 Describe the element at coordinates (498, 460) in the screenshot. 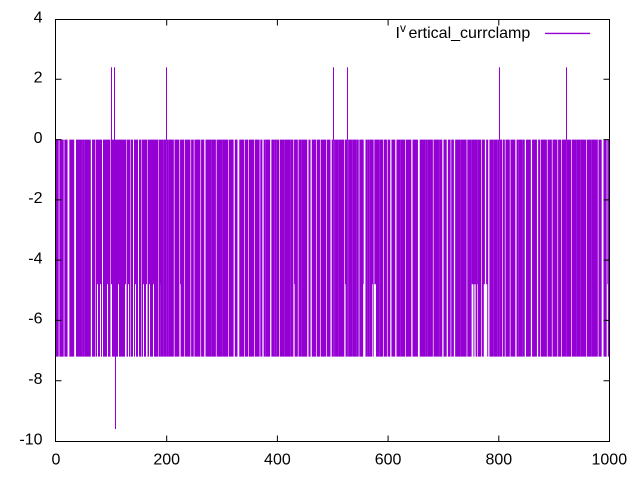

I see `svg-text: 800` at that location.